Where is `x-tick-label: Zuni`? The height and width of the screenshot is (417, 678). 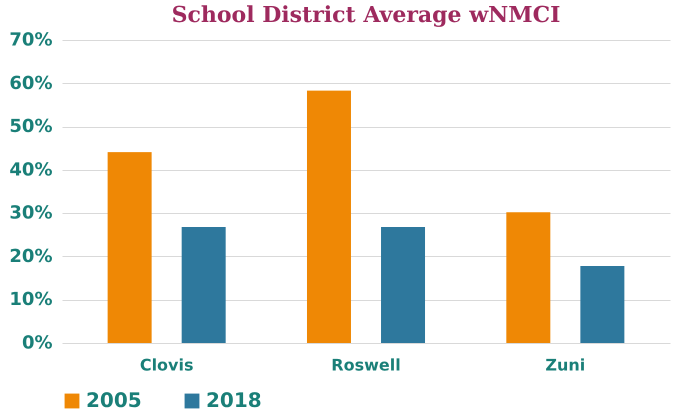
x-tick-label: Zuni is located at coordinates (565, 365).